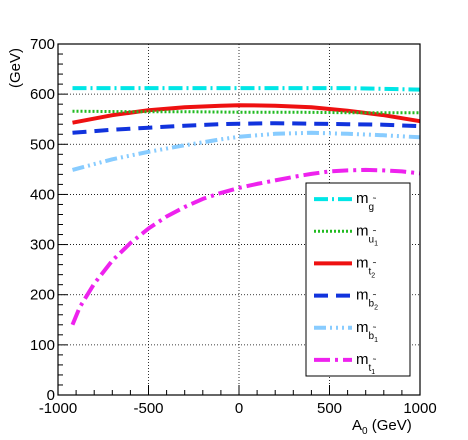 The height and width of the screenshot is (440, 468). What do you see at coordinates (58, 408) in the screenshot?
I see `x-tick-label: -1000` at bounding box center [58, 408].